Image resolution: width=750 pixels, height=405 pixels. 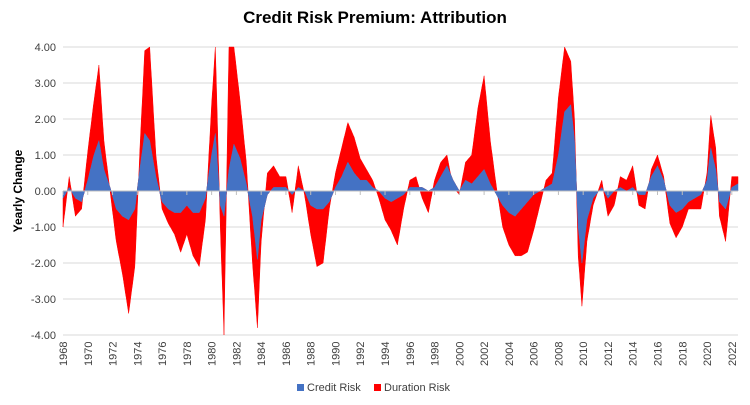 What do you see at coordinates (262, 354) in the screenshot?
I see `x-tick-label: 1984` at bounding box center [262, 354].